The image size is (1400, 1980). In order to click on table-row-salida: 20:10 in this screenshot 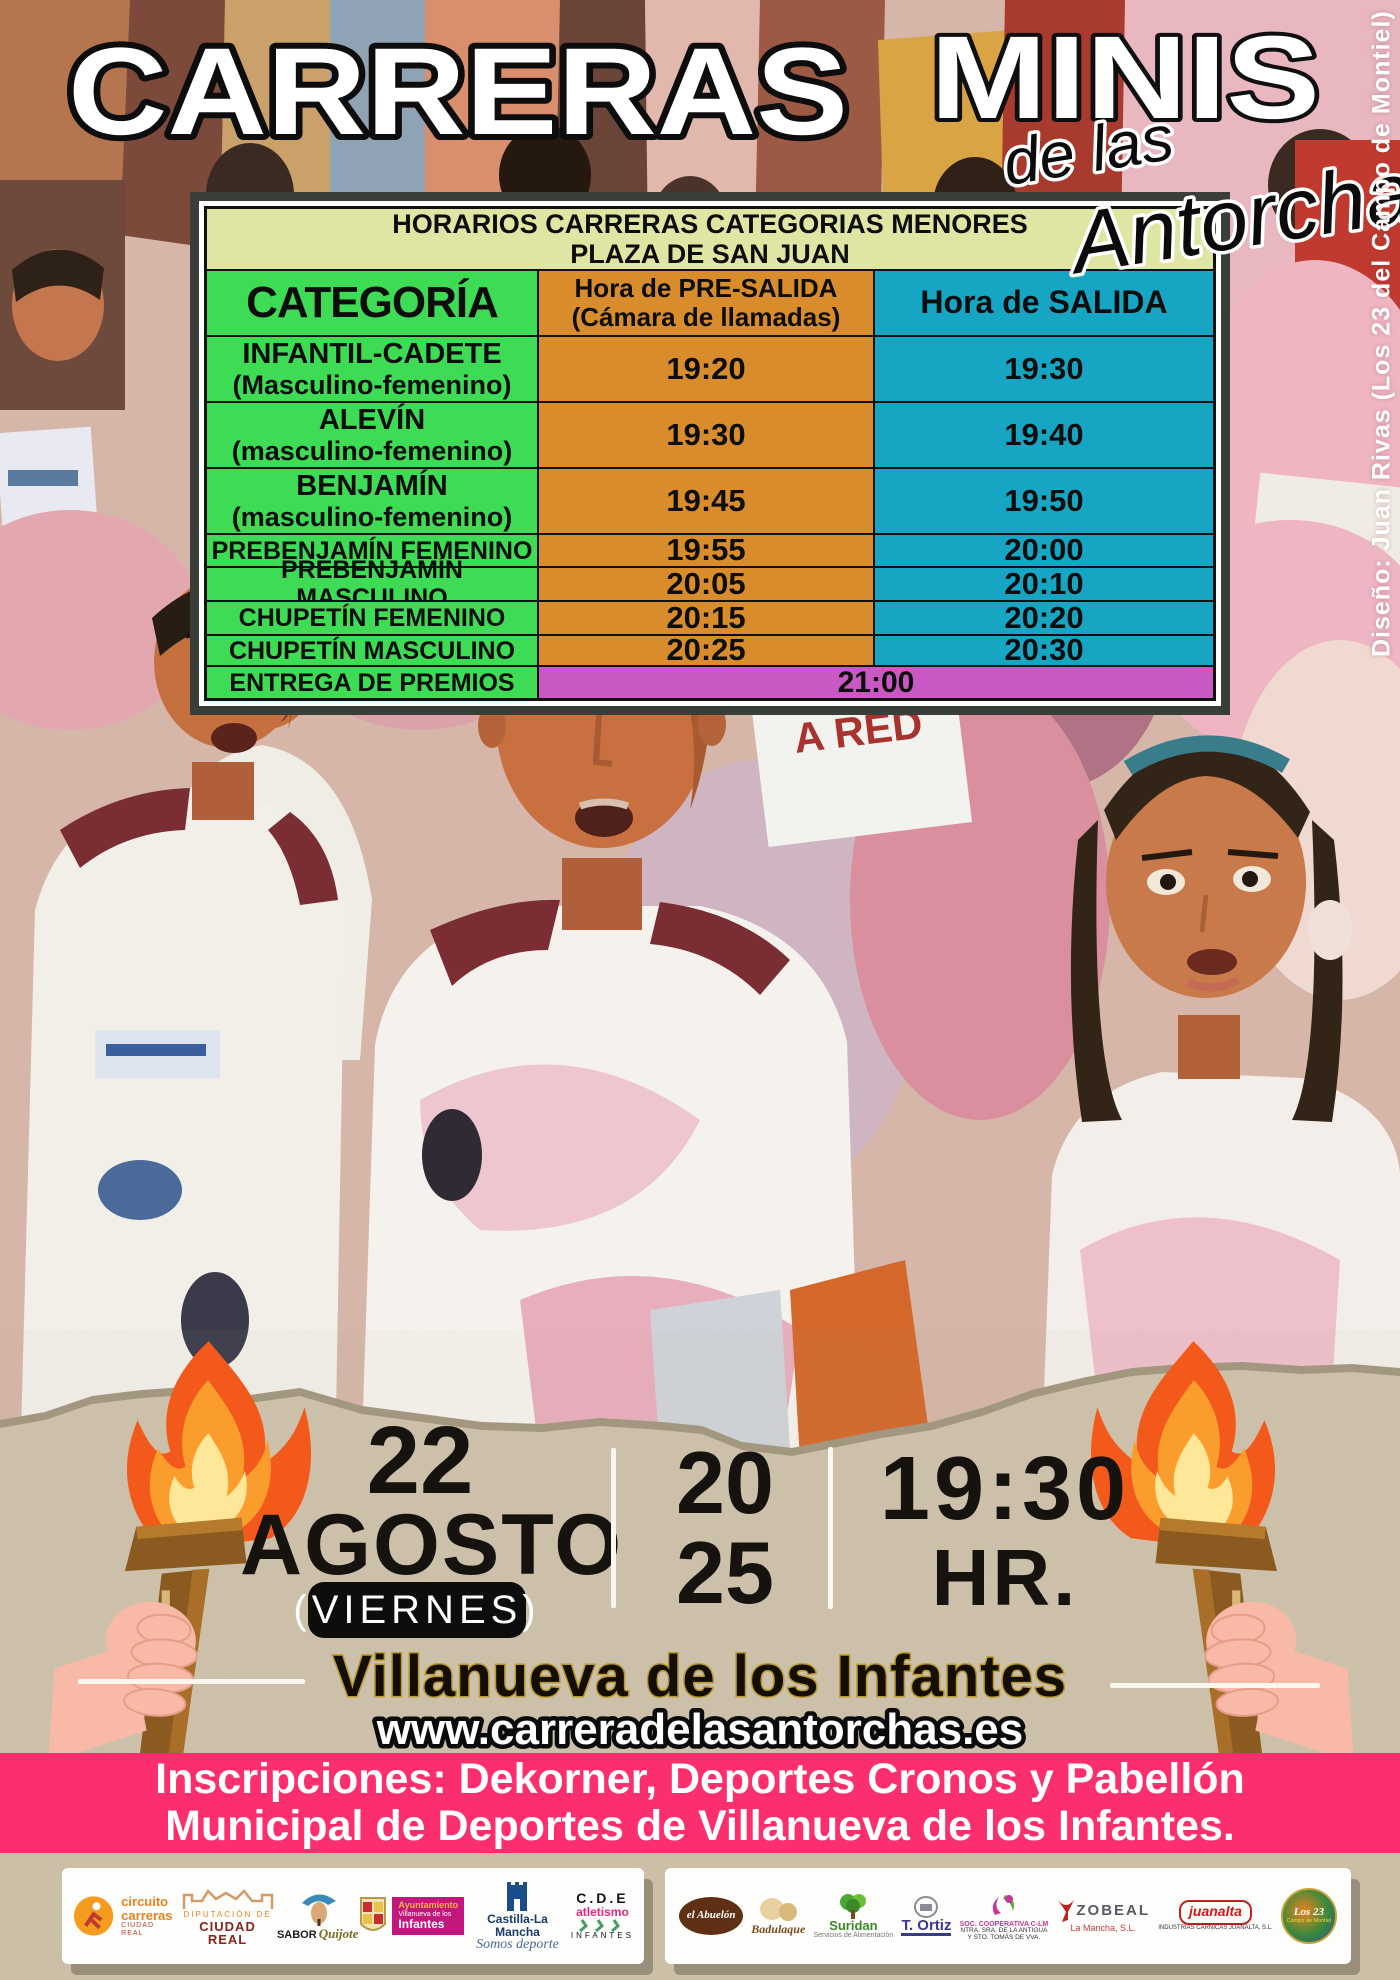, I will do `click(1044, 583)`.